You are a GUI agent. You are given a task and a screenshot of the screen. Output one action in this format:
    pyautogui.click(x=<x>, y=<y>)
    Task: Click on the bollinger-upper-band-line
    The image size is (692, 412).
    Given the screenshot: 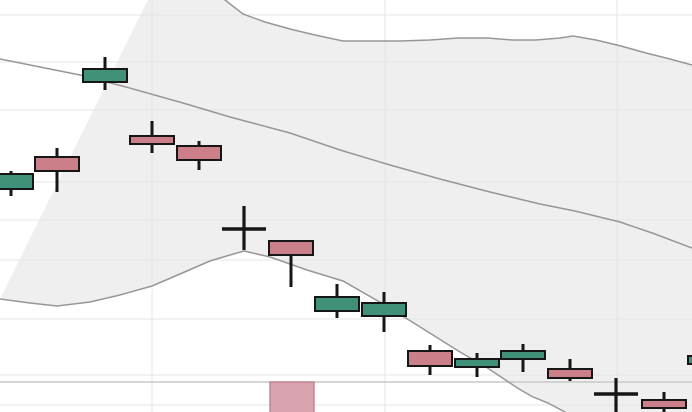 What is the action you would take?
    pyautogui.click(x=457, y=33)
    